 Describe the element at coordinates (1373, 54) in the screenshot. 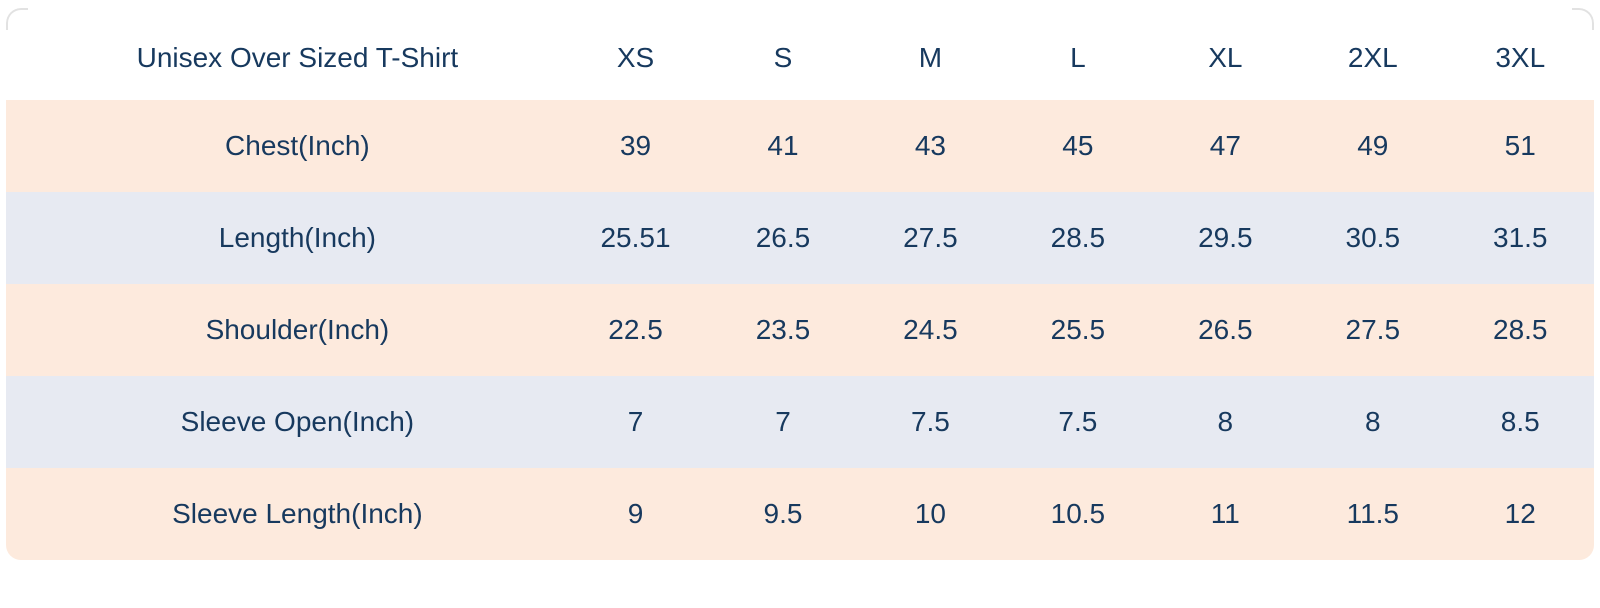

I see `size-column-header-2xl: 2XL` at that location.